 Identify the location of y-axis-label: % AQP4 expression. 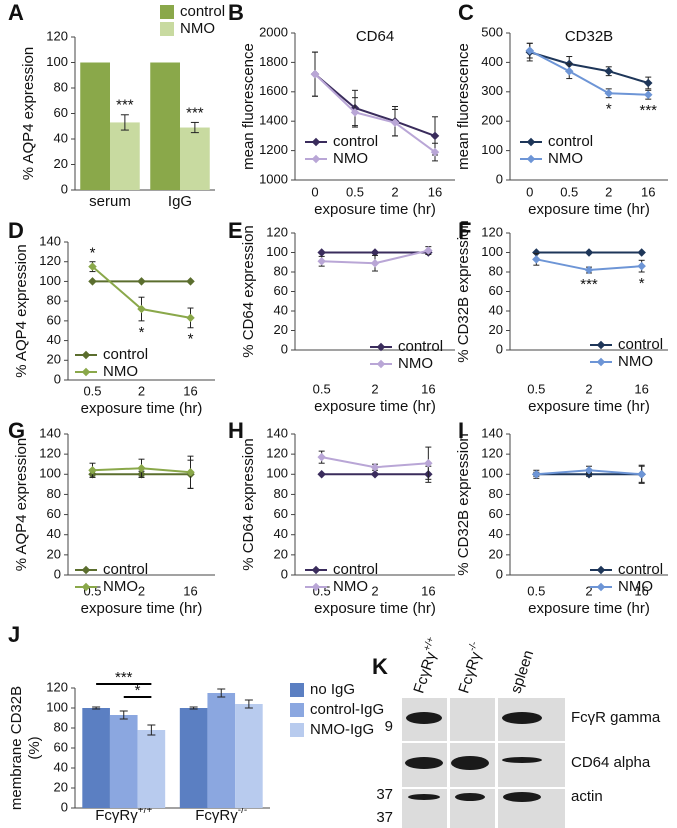
(28, 113).